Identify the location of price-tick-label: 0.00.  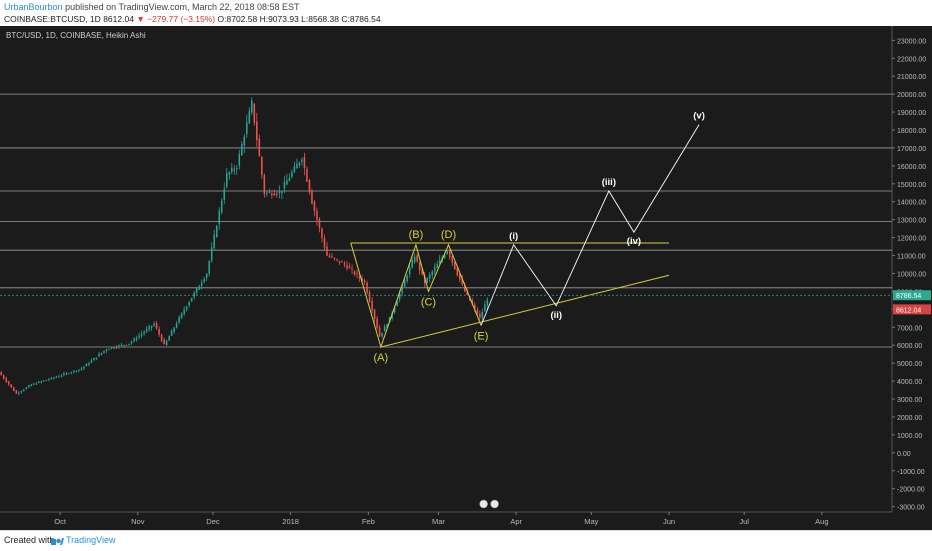
(904, 454).